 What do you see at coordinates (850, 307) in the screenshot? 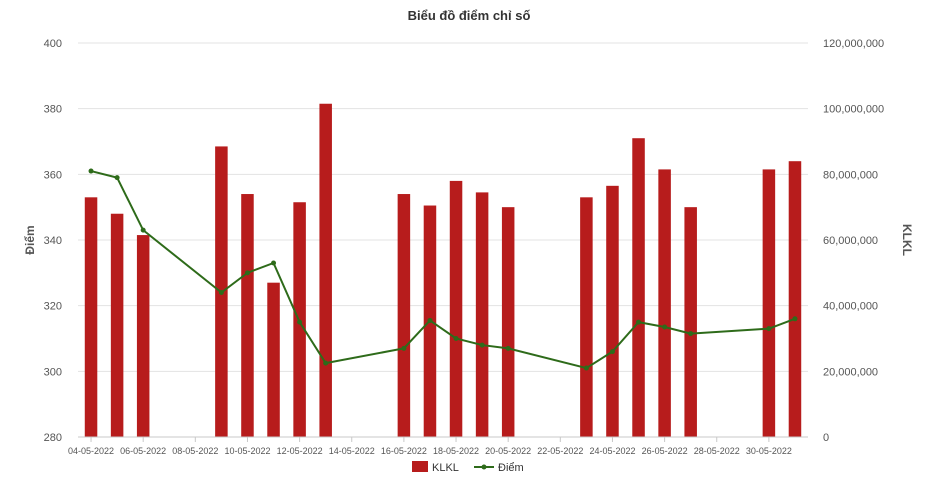
I see `y-right-tick-label: 40,000,000` at bounding box center [850, 307].